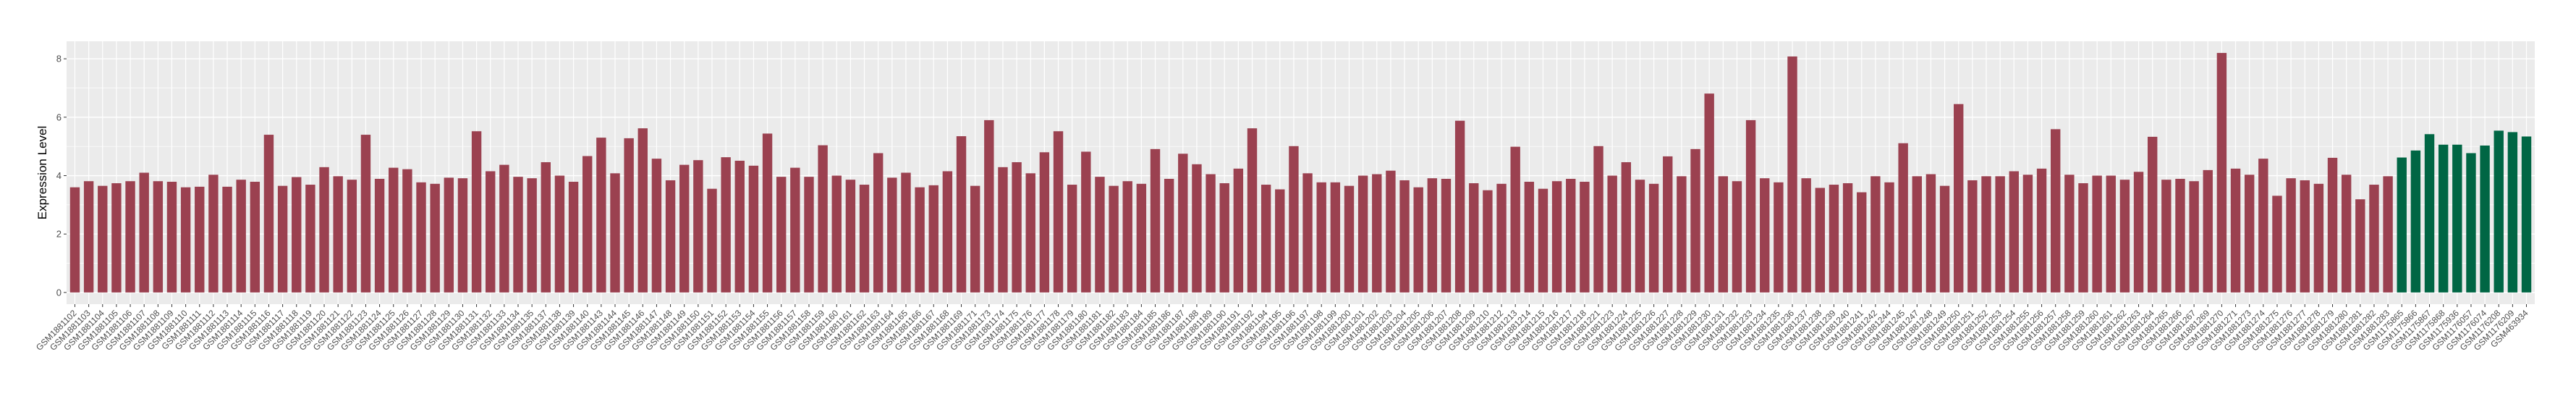  What do you see at coordinates (297, 235) in the screenshot?
I see `bar-GSM1881118` at bounding box center [297, 235].